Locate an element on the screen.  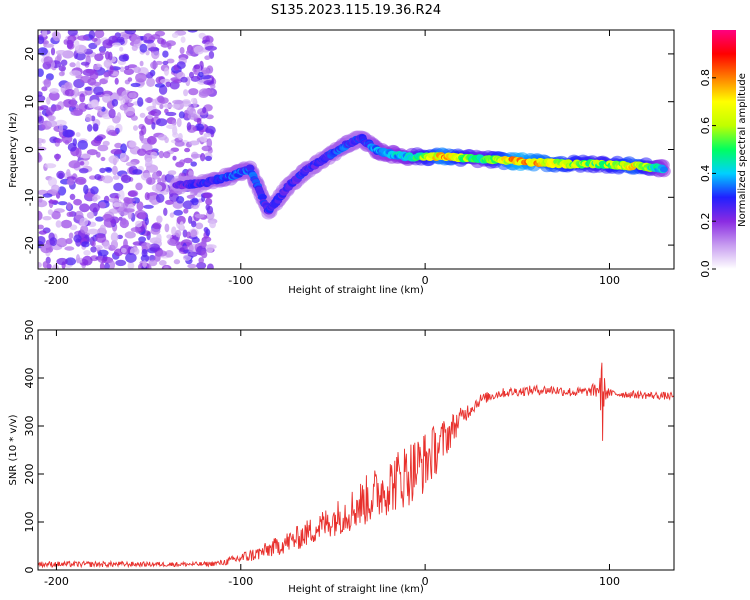
spectrogram-x-tick-label: 0 is located at coordinates (425, 280).